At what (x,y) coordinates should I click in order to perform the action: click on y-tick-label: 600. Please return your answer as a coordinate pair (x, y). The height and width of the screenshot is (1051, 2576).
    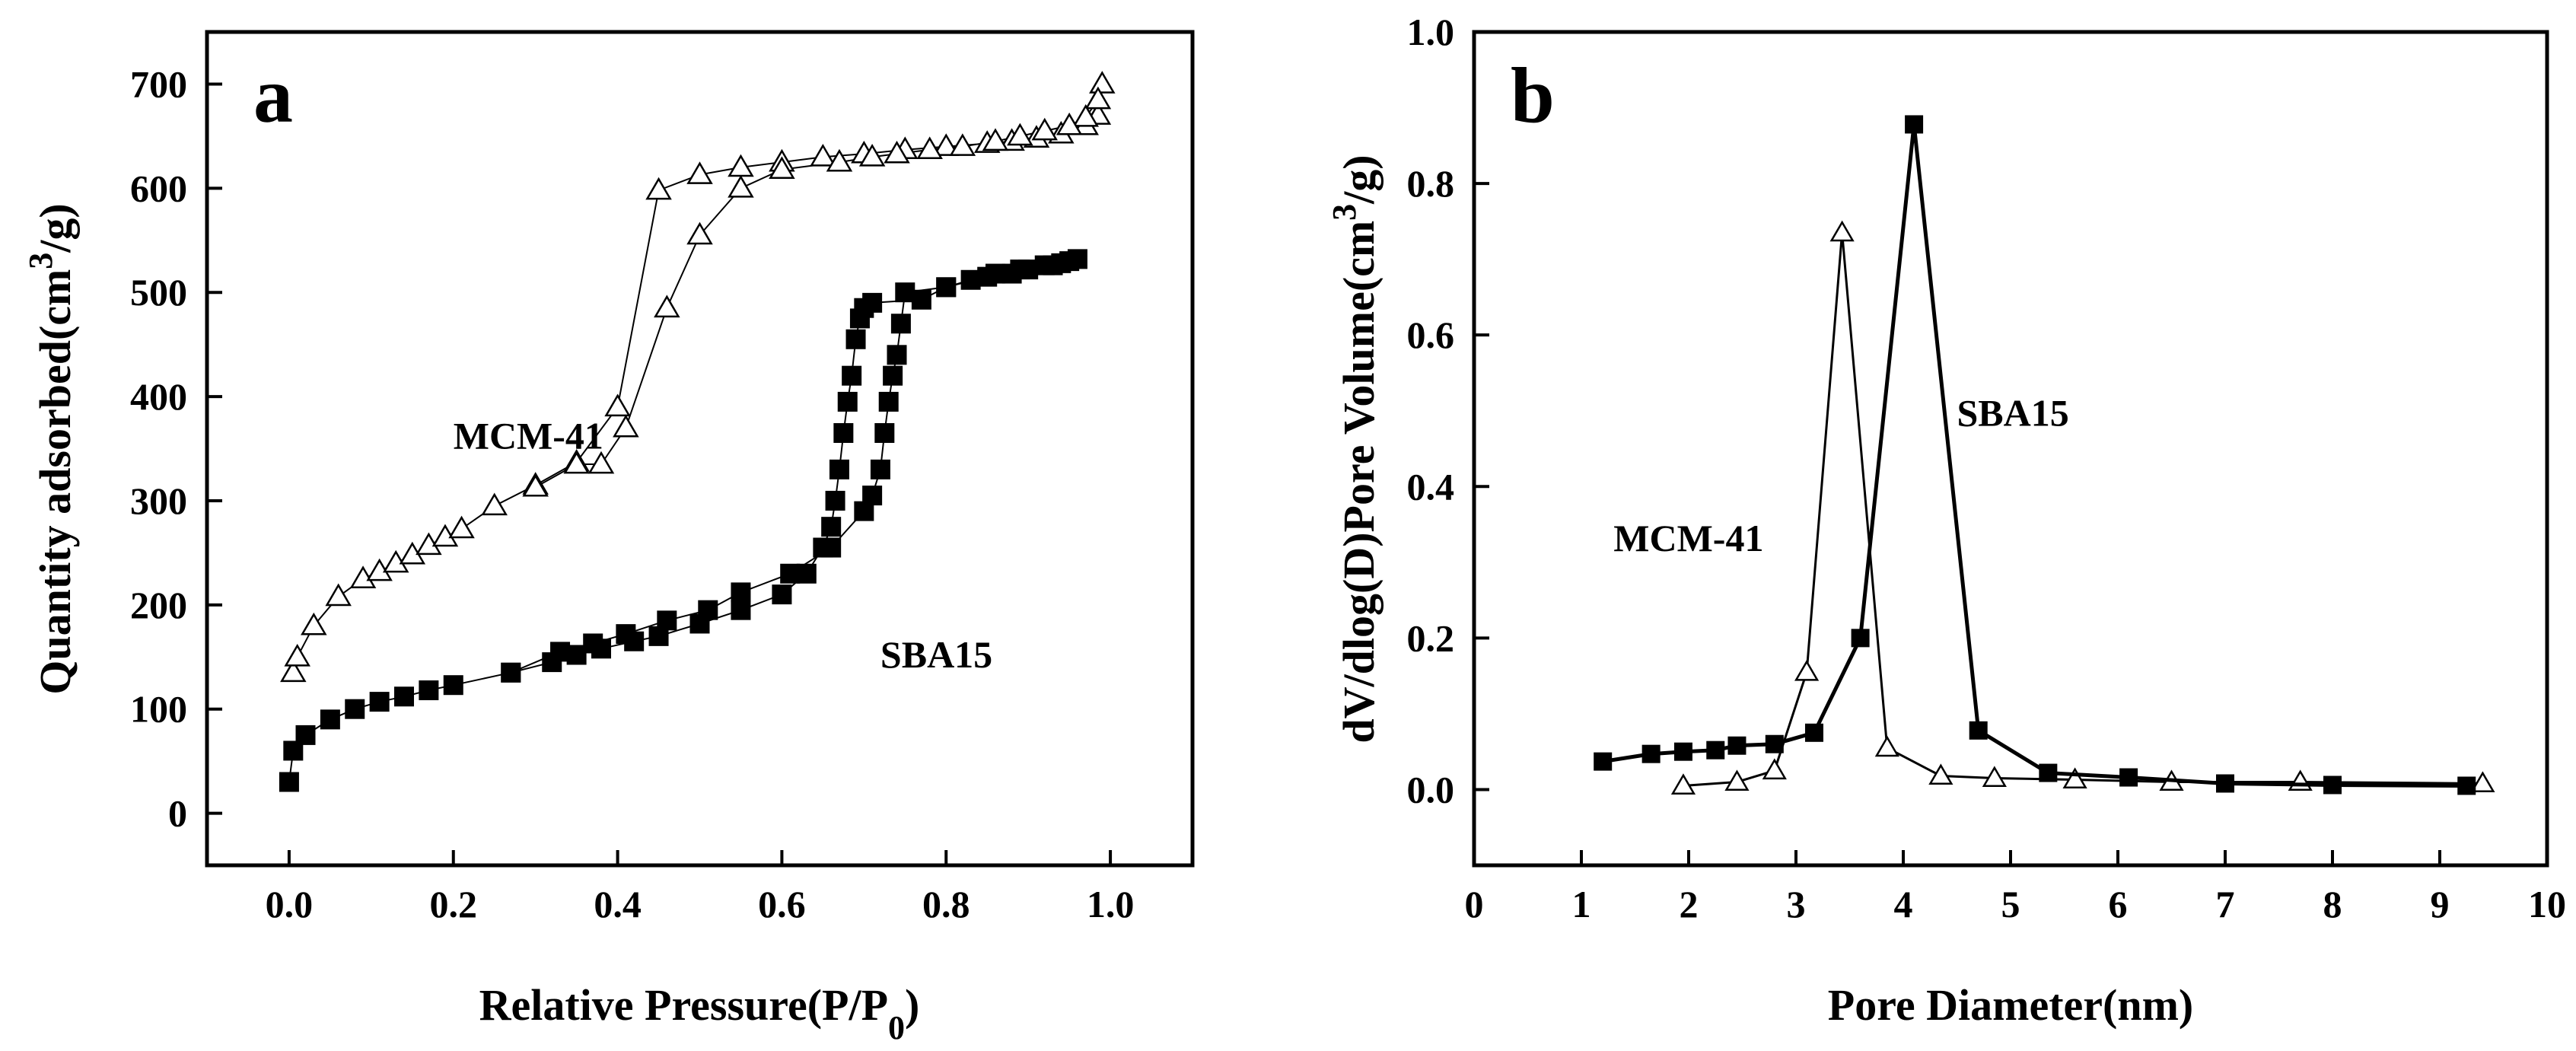
    Looking at the image, I should click on (158, 188).